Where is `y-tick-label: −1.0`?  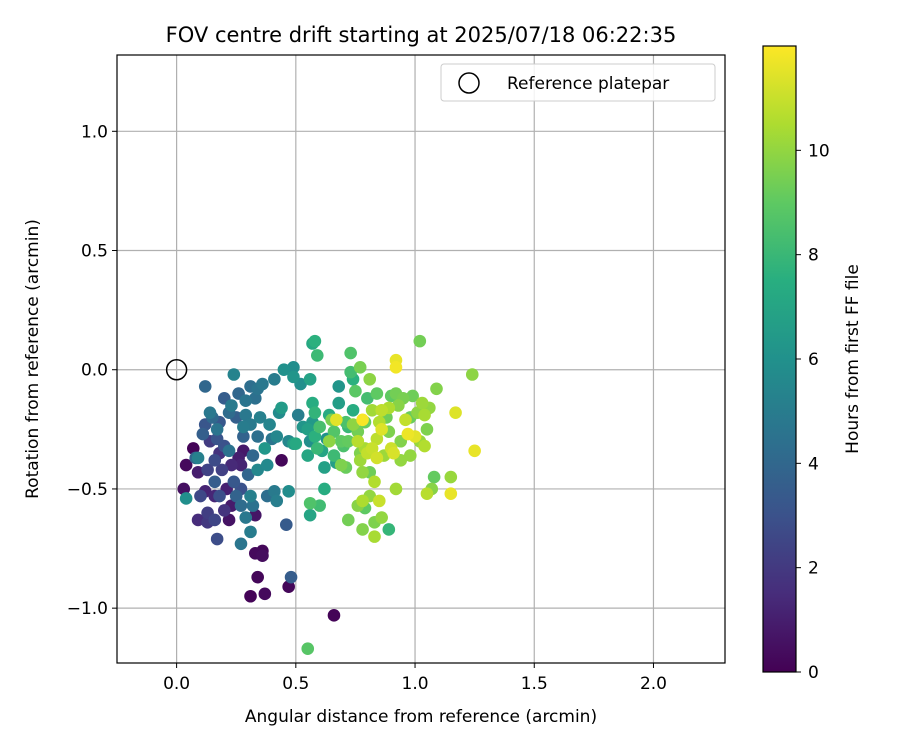
y-tick-label: −1.0 is located at coordinates (87, 609).